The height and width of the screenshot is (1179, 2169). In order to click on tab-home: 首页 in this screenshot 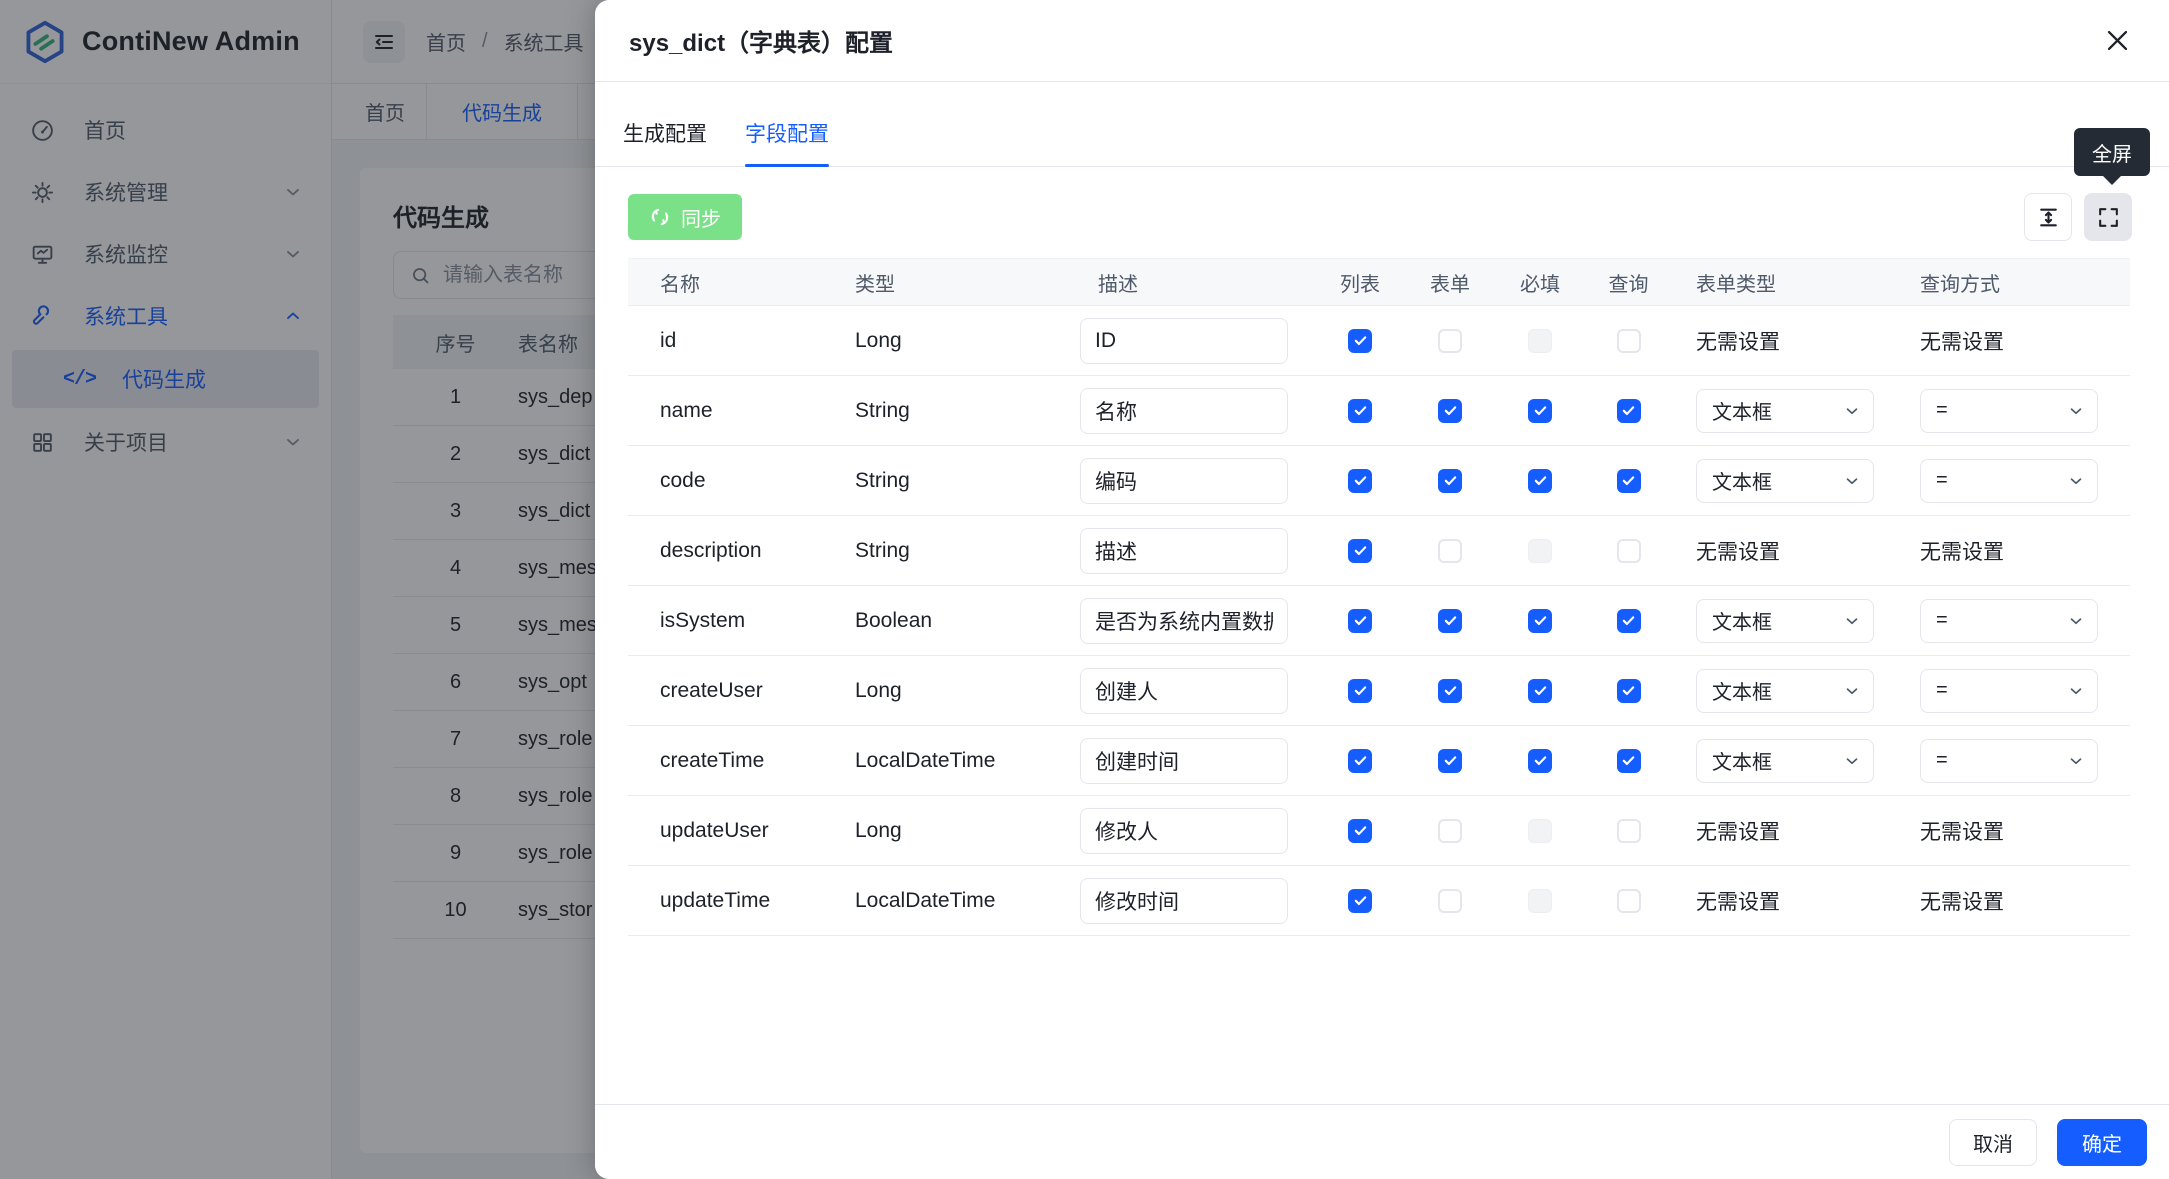, I will do `click(385, 114)`.